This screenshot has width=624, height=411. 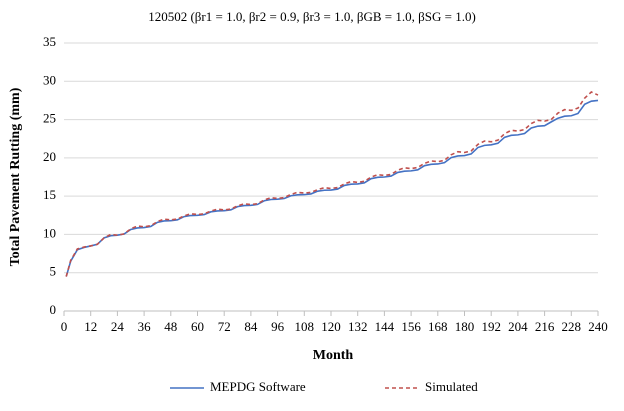 I want to click on x-tick-label: 132, so click(x=358, y=326).